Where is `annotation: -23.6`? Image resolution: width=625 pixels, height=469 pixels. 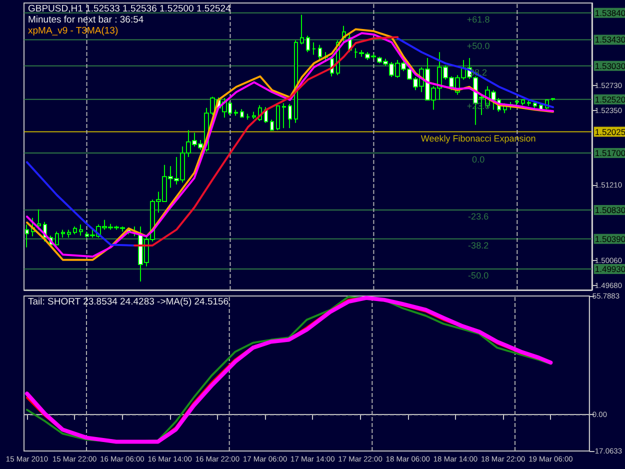
annotation: -23.6 is located at coordinates (478, 217).